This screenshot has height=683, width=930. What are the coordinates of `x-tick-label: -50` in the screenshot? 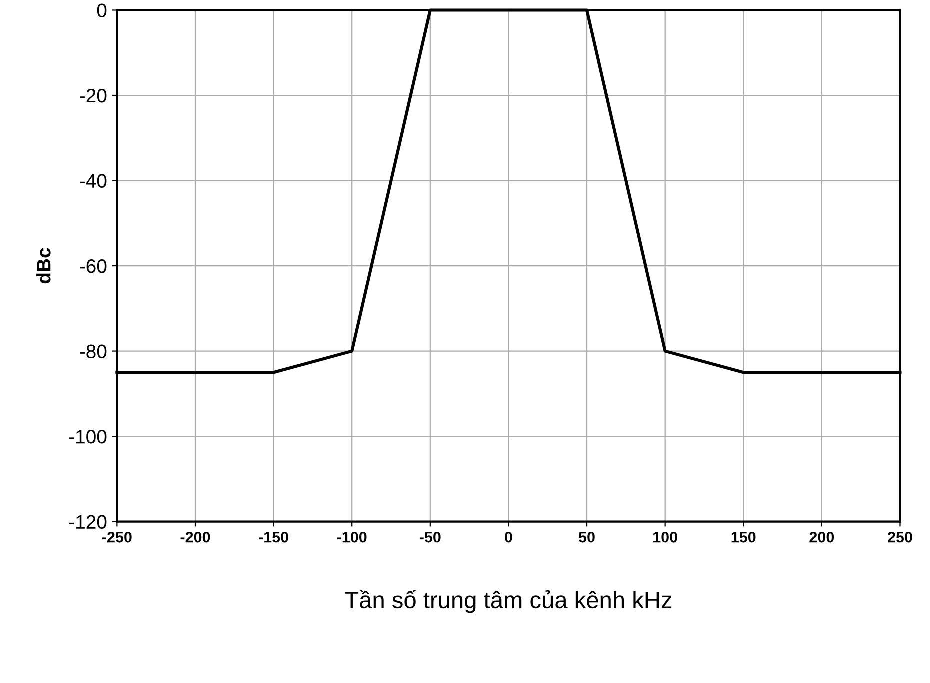 It's located at (430, 537).